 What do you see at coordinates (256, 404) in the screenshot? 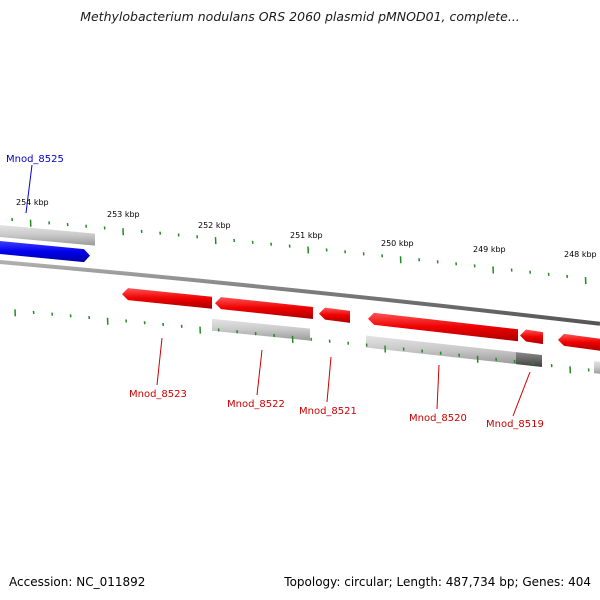
I see `gene-label-mnod-8522: Mnod_8522` at bounding box center [256, 404].